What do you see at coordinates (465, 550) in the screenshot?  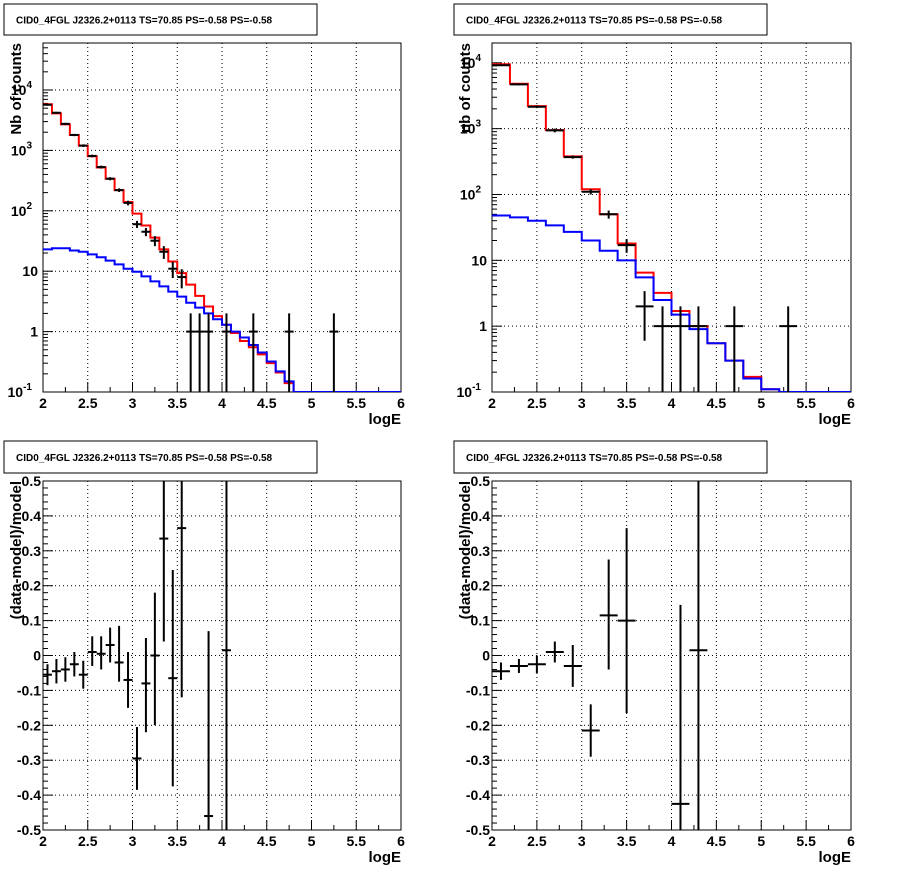 I see `y-axis-label: (data-model)/model` at bounding box center [465, 550].